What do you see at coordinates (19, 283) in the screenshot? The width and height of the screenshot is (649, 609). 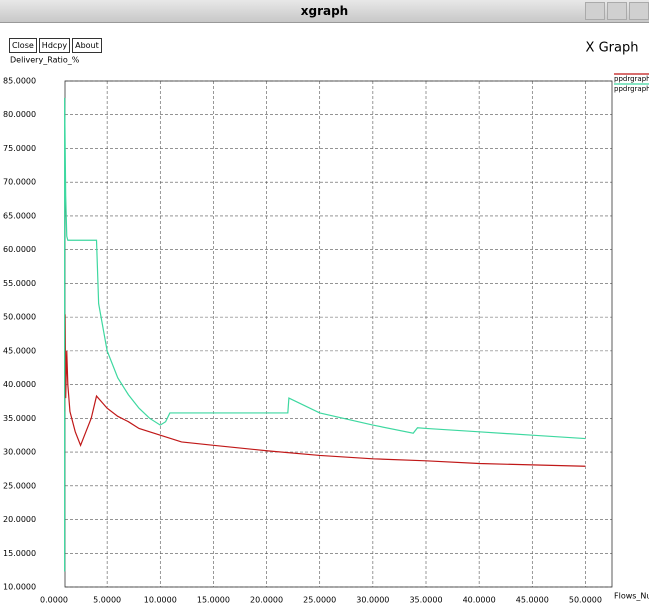 I see `y-tick-label: 55.0000` at bounding box center [19, 283].